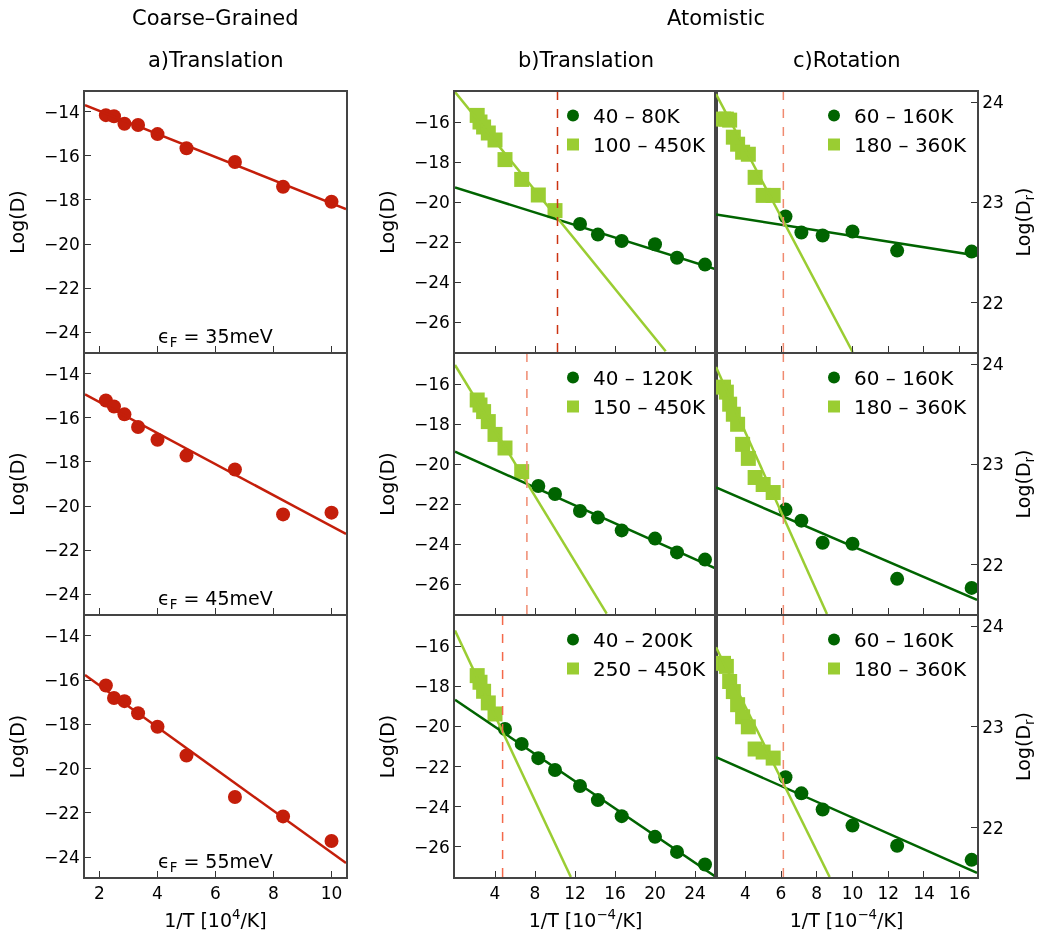  Describe the element at coordinates (215, 599) in the screenshot. I see `annotation: ϵ$_{F}$ = 45meV` at that location.